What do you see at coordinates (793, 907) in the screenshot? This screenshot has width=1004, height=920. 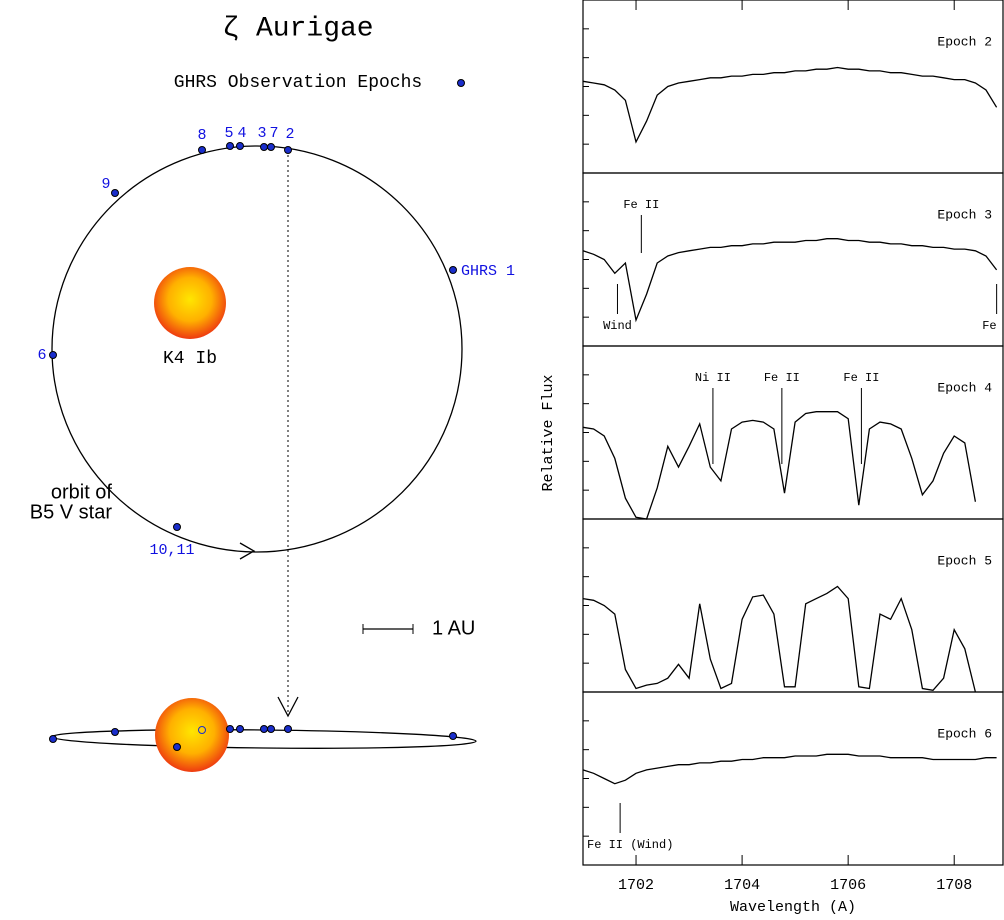 I see `x-axis-label: Wavelength (A)` at bounding box center [793, 907].